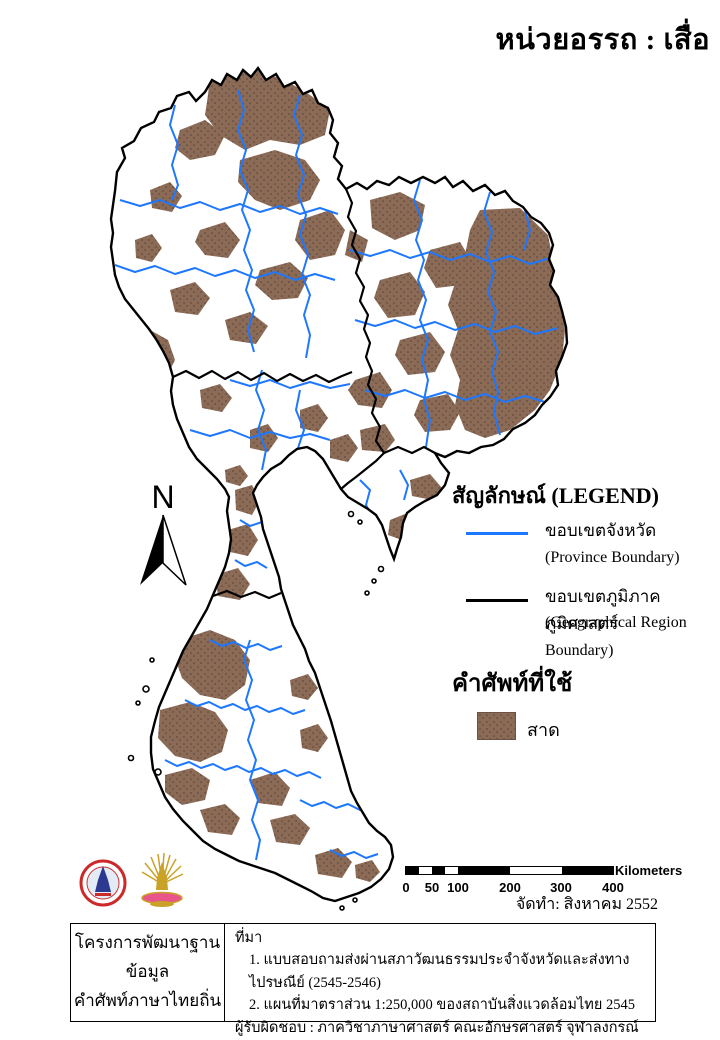  I want to click on north-arrow-icon: N, so click(163, 532).